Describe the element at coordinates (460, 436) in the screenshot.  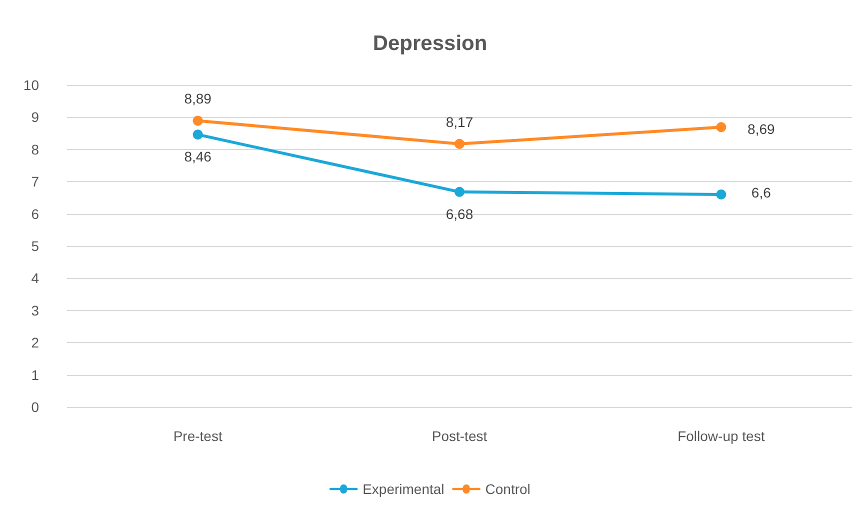
I see `x-tick-label: Post-test` at that location.